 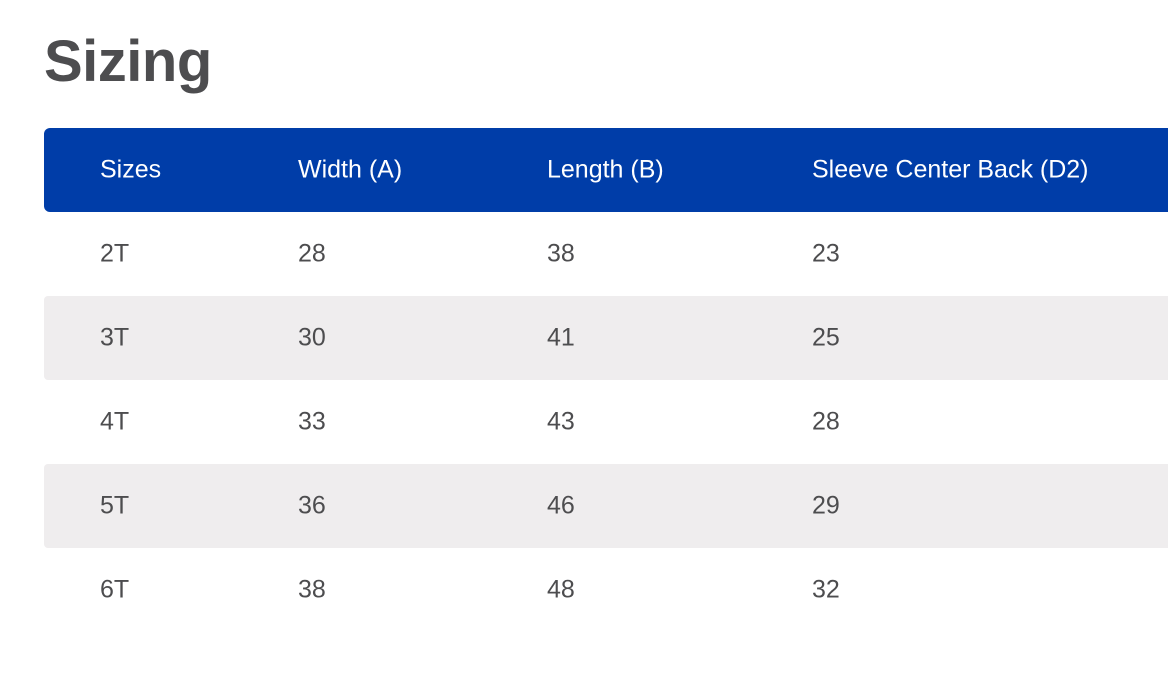 I want to click on cell-size: 4T, so click(x=115, y=421).